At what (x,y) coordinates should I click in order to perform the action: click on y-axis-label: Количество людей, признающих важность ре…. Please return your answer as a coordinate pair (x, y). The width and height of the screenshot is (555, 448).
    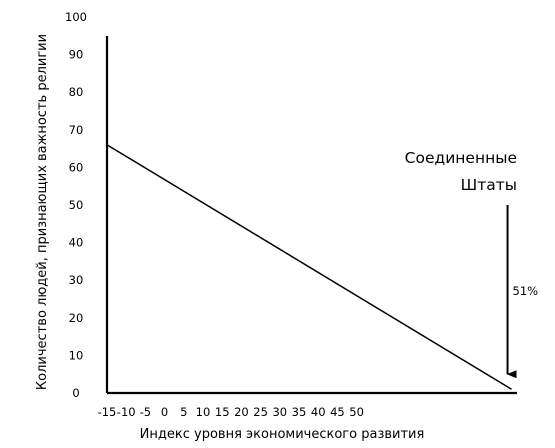
    Looking at the image, I should click on (42, 212).